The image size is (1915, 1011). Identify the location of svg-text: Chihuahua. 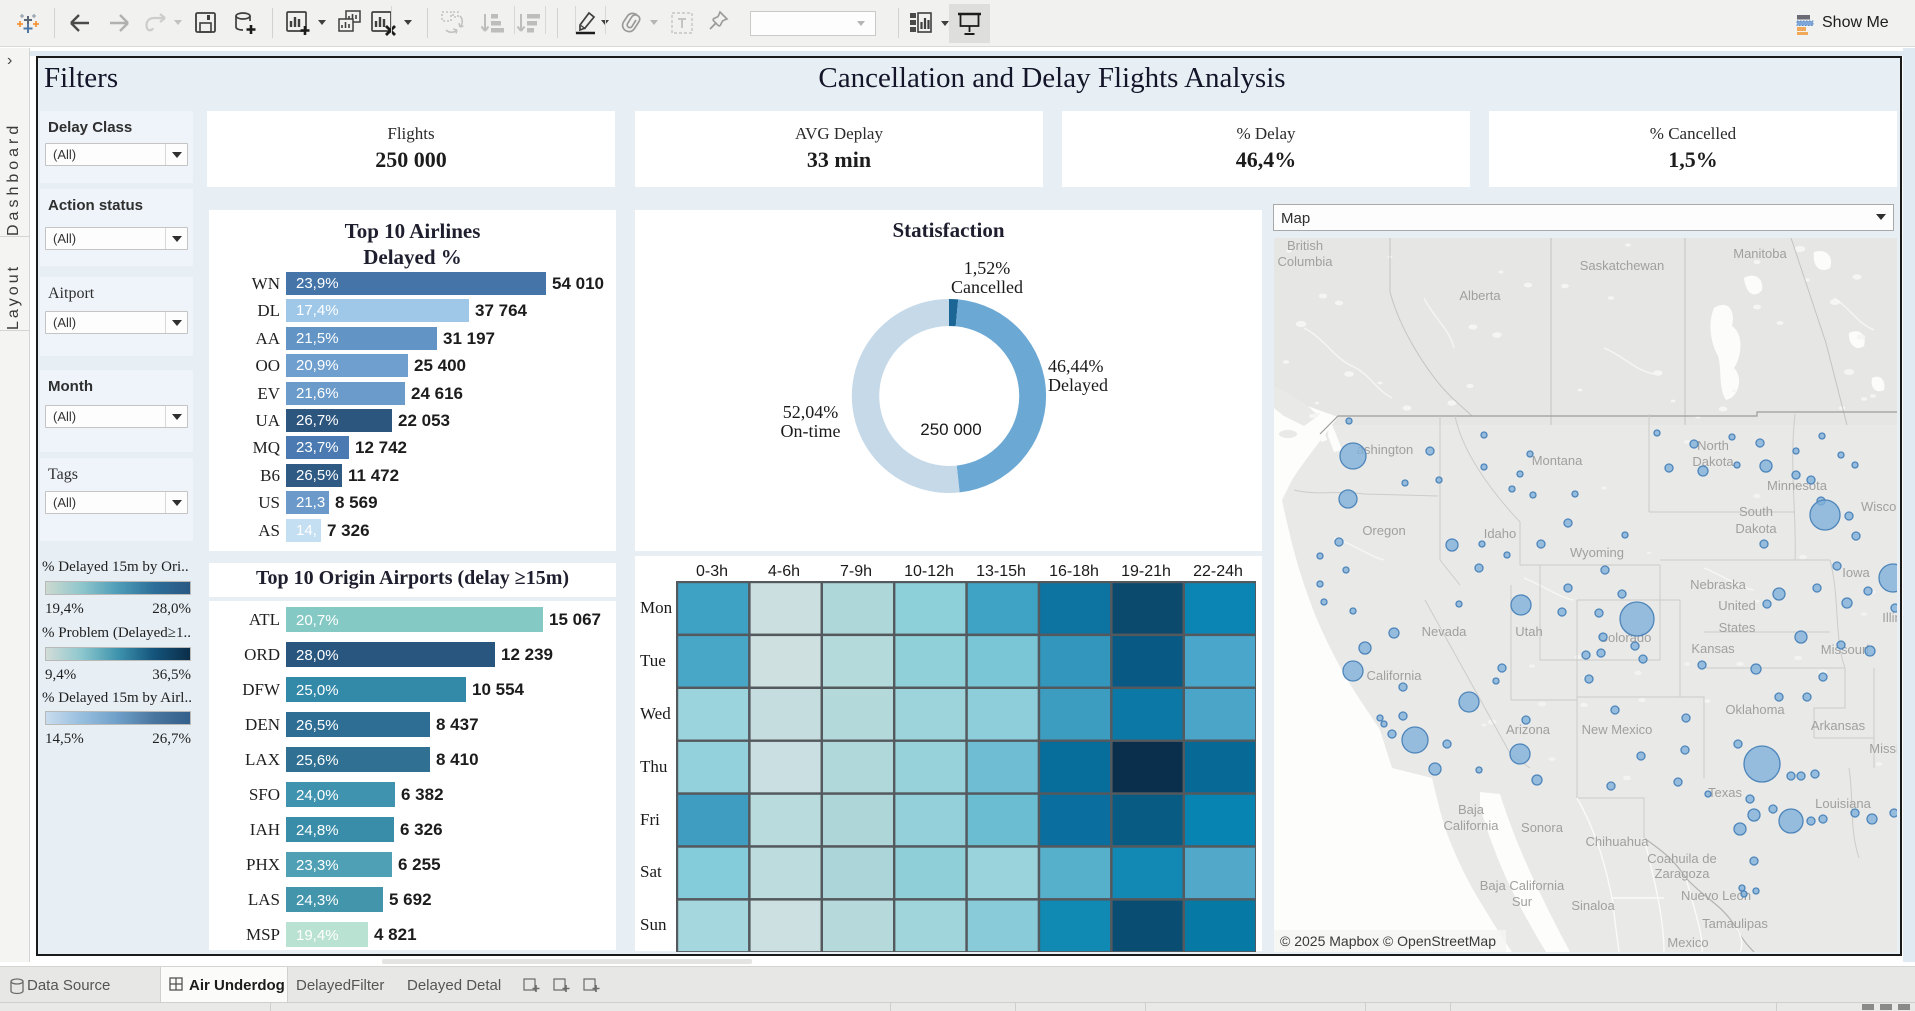
(1618, 841).